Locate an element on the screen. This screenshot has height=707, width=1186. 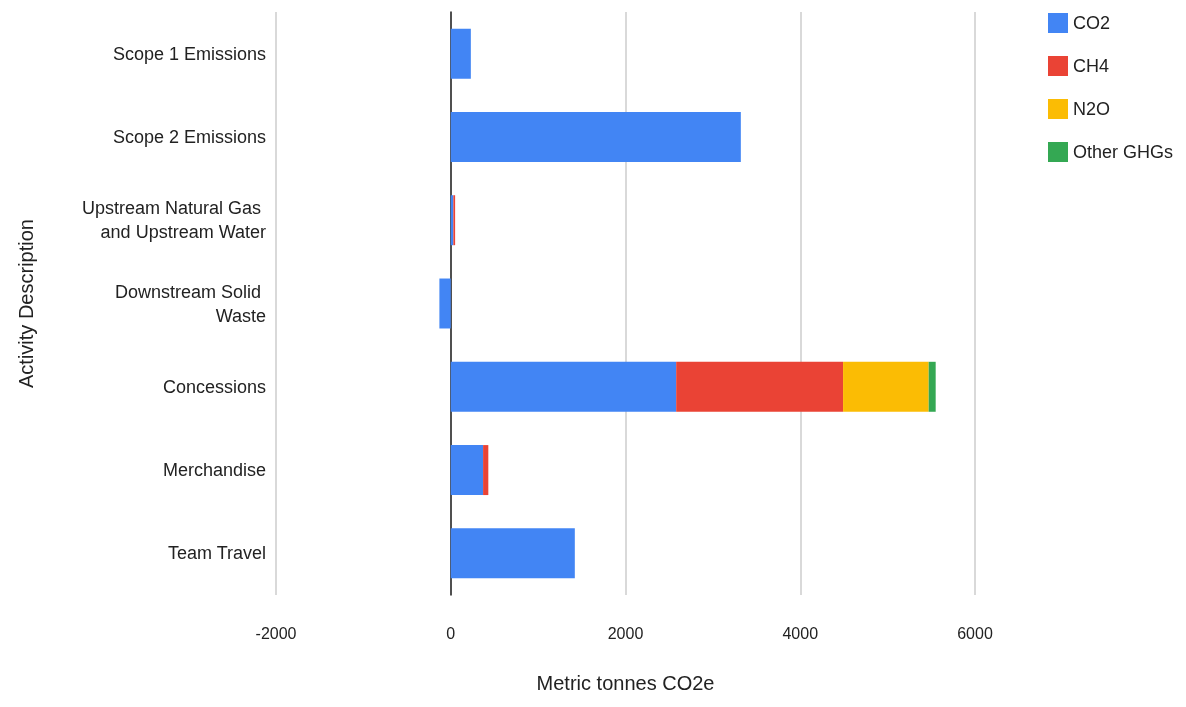
x-tick-label: 4000 is located at coordinates (800, 633).